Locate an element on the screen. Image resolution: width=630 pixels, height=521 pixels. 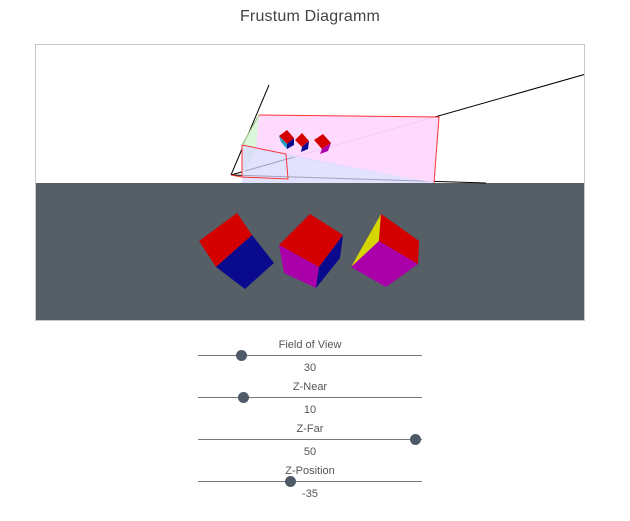
frustum-far-edge is located at coordinates (349, 149).